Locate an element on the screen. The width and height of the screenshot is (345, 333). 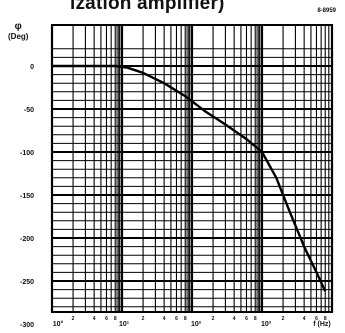
y-tick-label: -300 is located at coordinates (27, 325).